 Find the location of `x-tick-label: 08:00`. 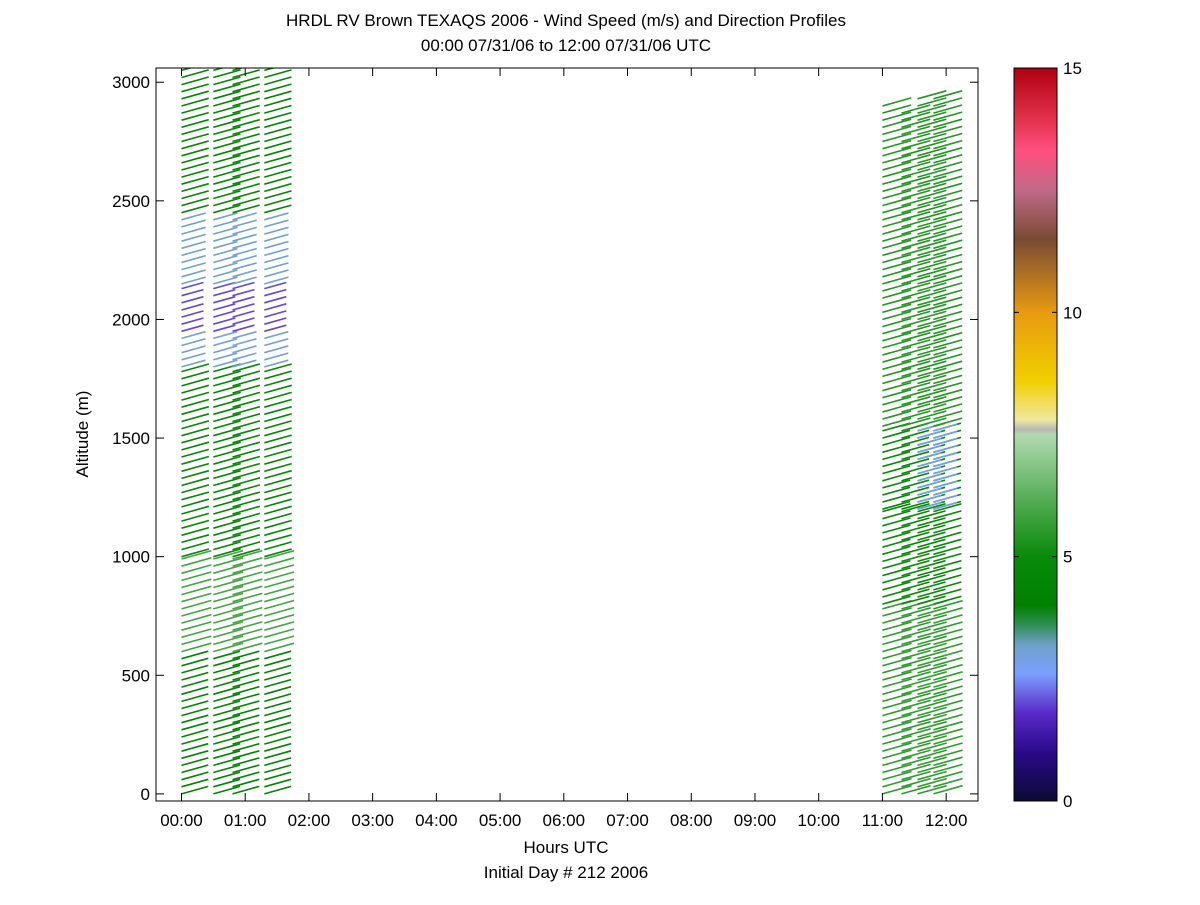

x-tick-label: 08:00 is located at coordinates (691, 820).